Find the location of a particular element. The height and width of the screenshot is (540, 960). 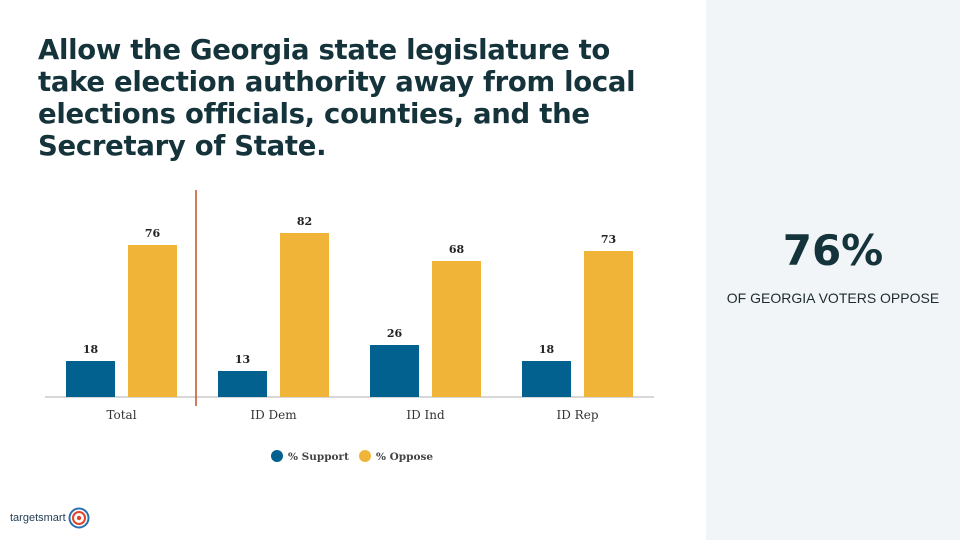

highlight-caption: OF GEORGIA VOTERS OPPOSE is located at coordinates (833, 298).